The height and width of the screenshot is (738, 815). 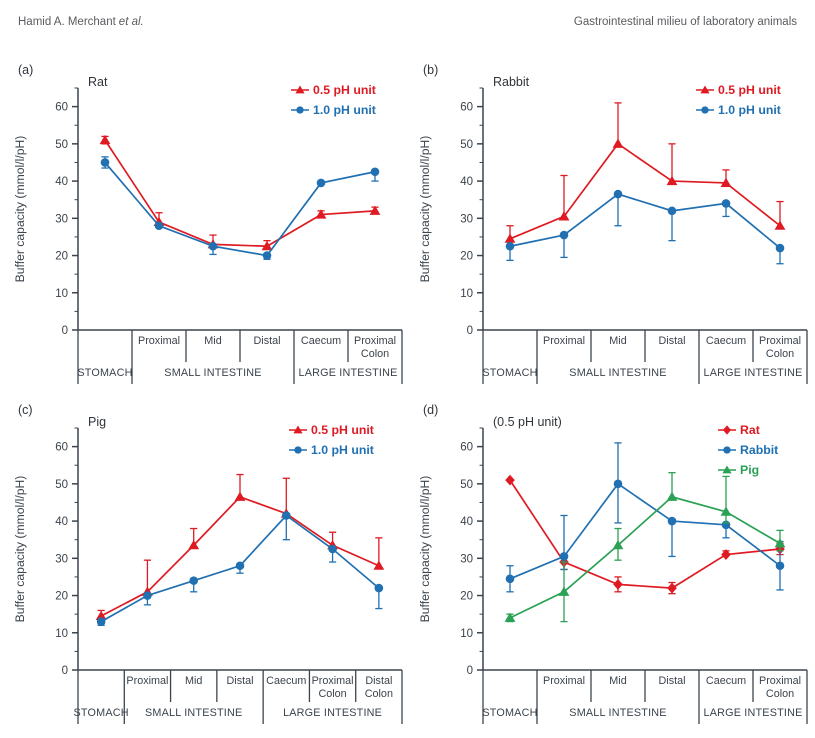 I want to click on series-line-rat, so click(x=645, y=534).